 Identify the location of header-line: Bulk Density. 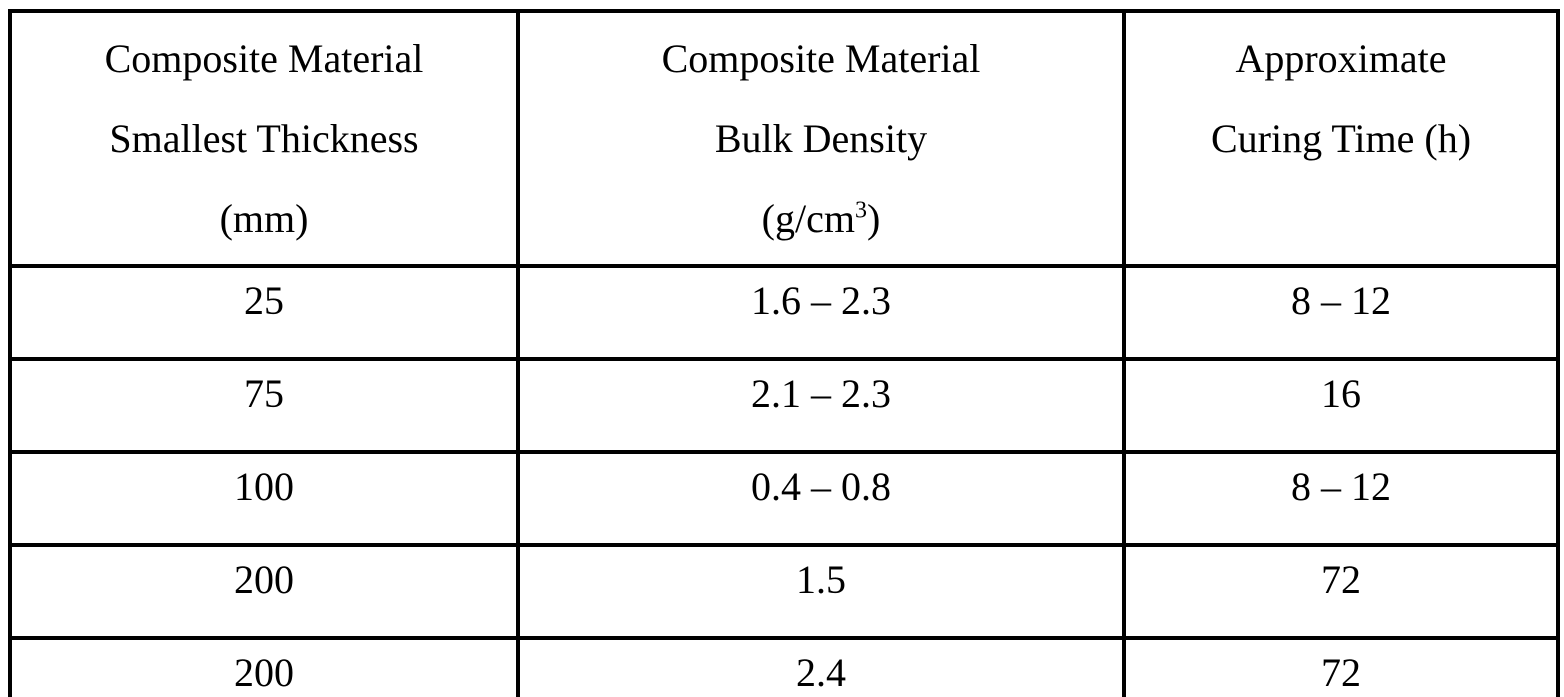
(821, 138).